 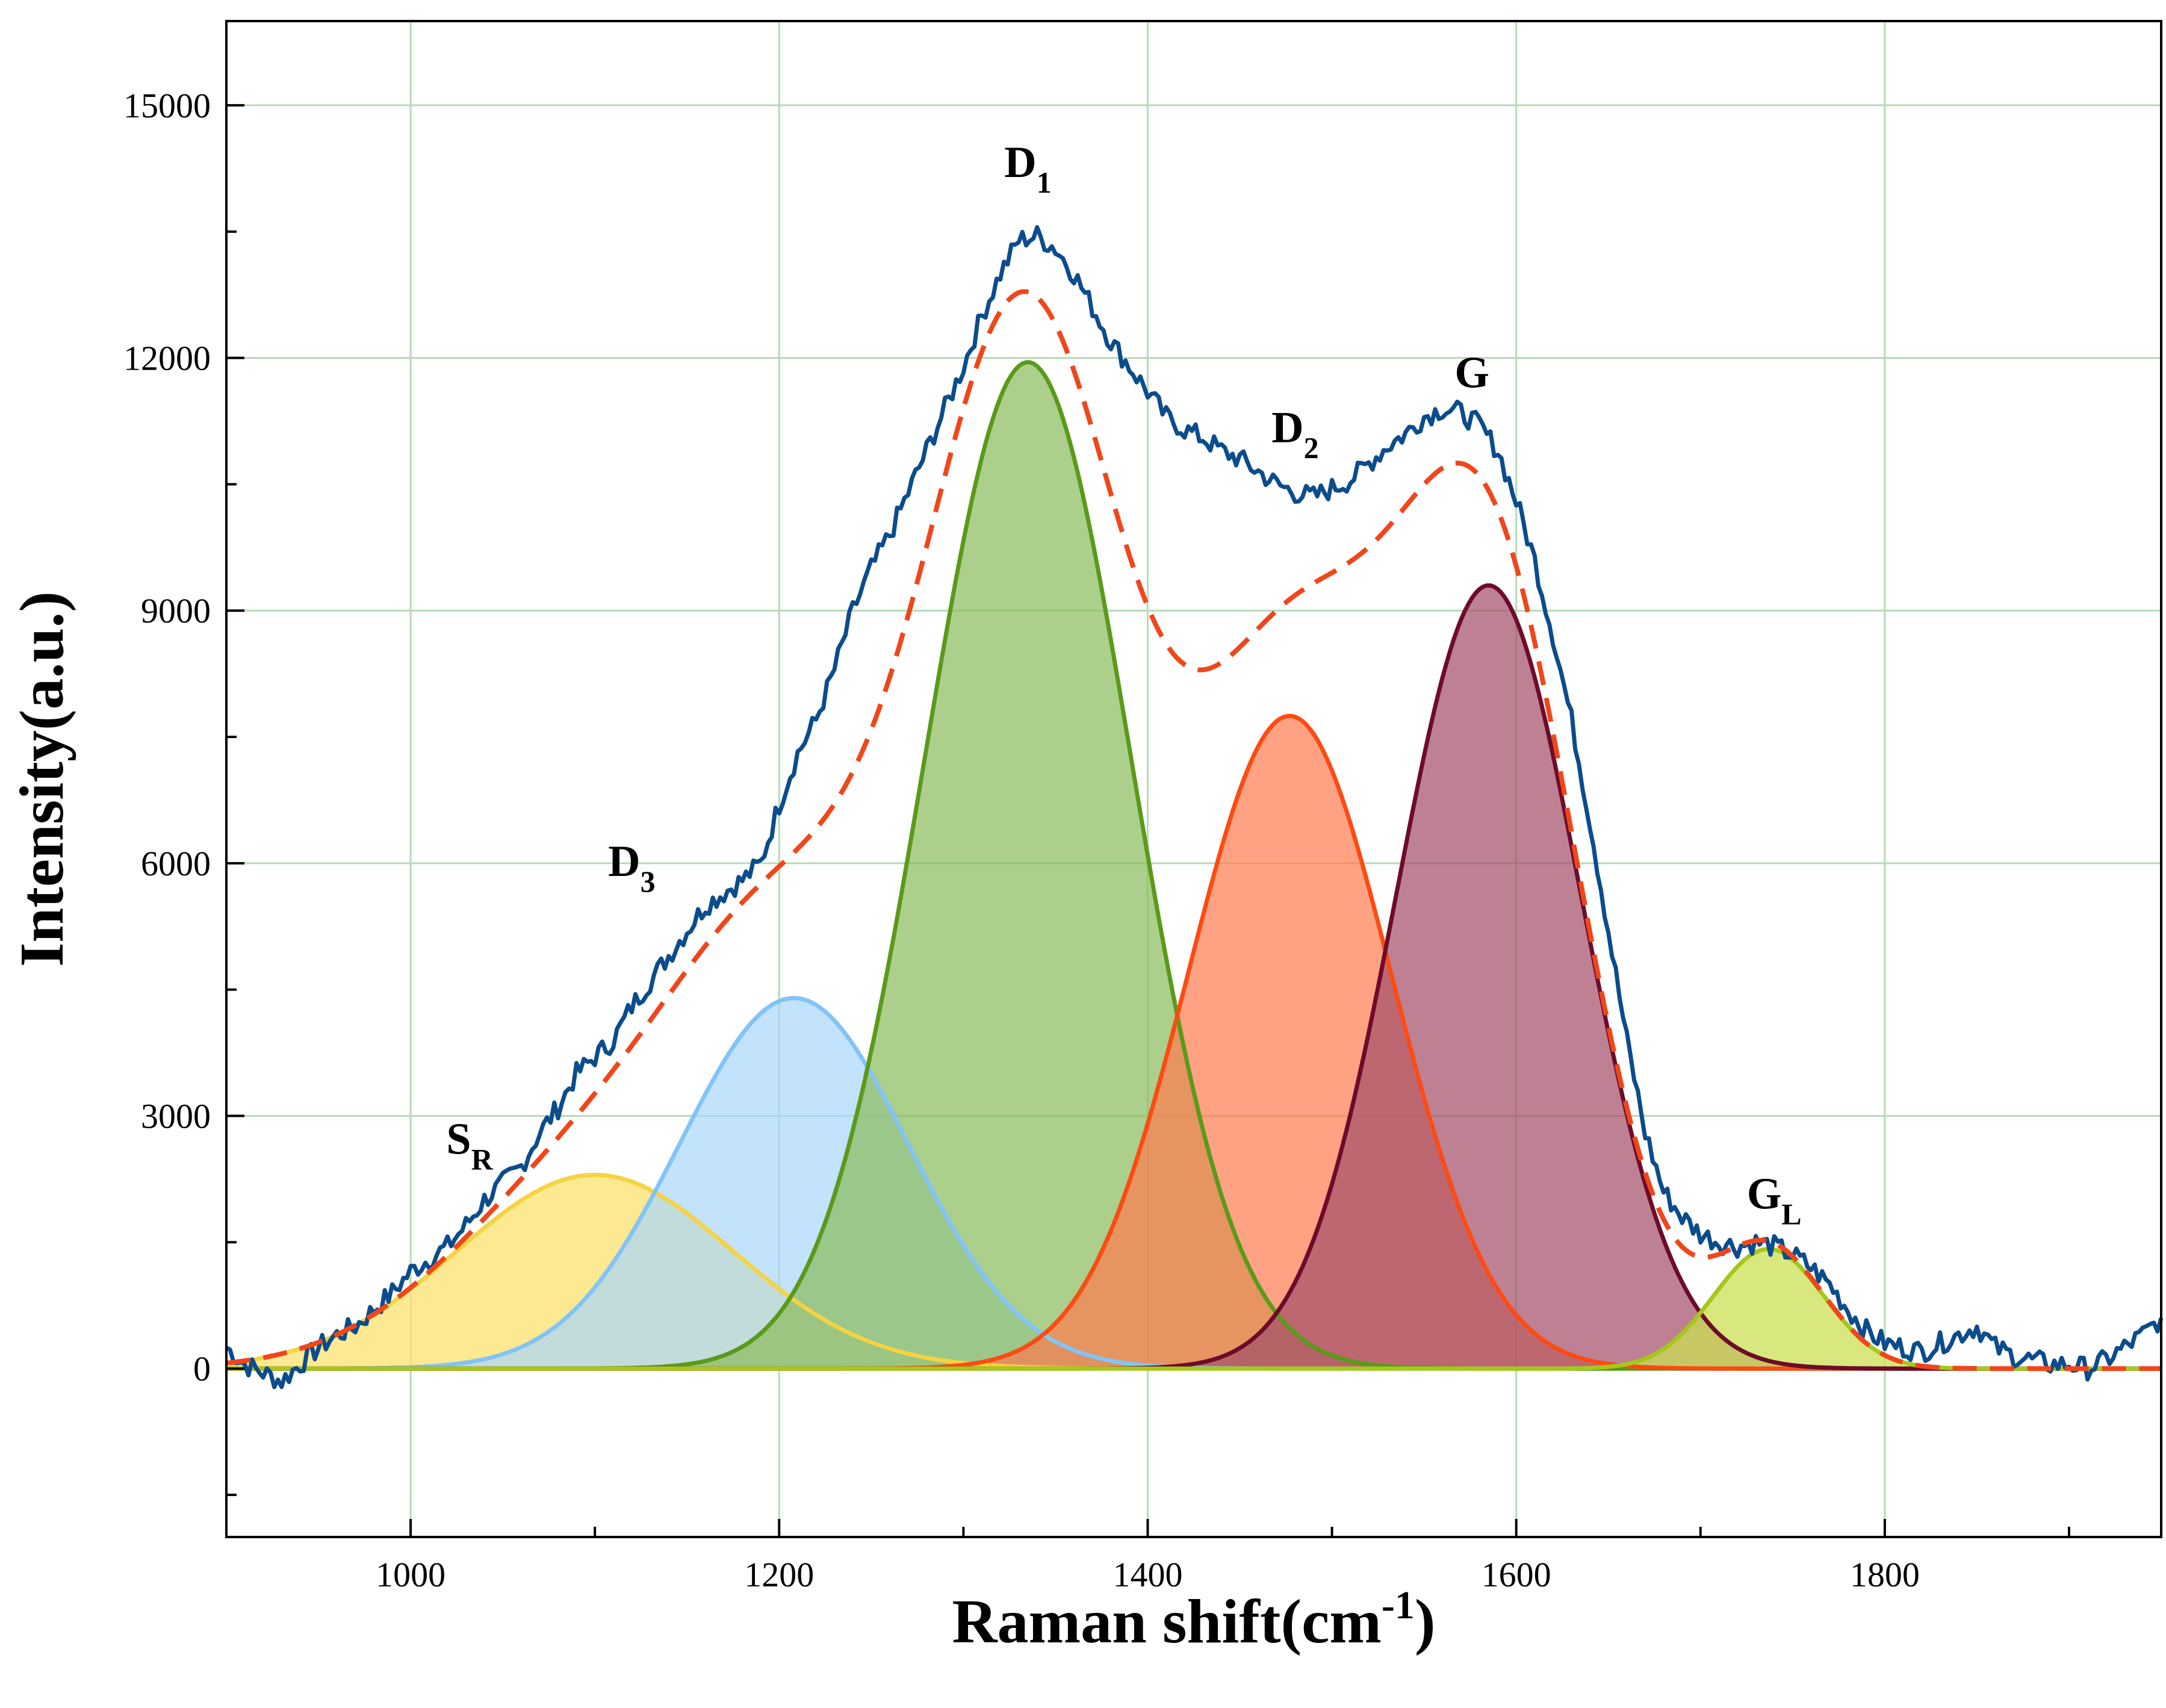 I want to click on y-tick-label: 3000, so click(x=176, y=1116).